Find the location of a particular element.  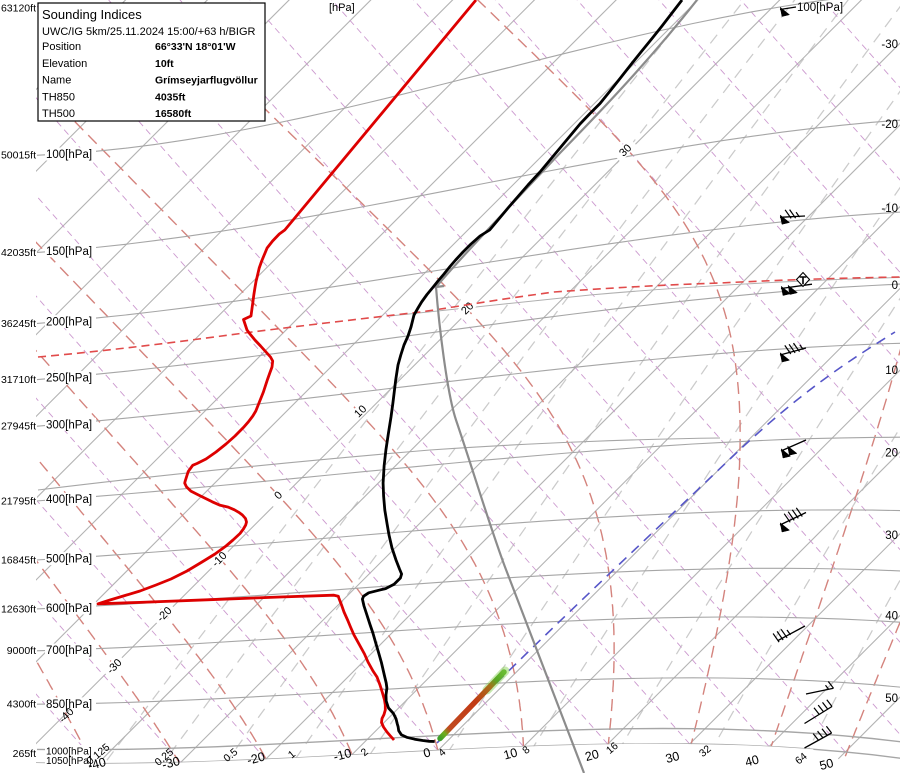

svg-text: 31710ft is located at coordinates (18, 380).